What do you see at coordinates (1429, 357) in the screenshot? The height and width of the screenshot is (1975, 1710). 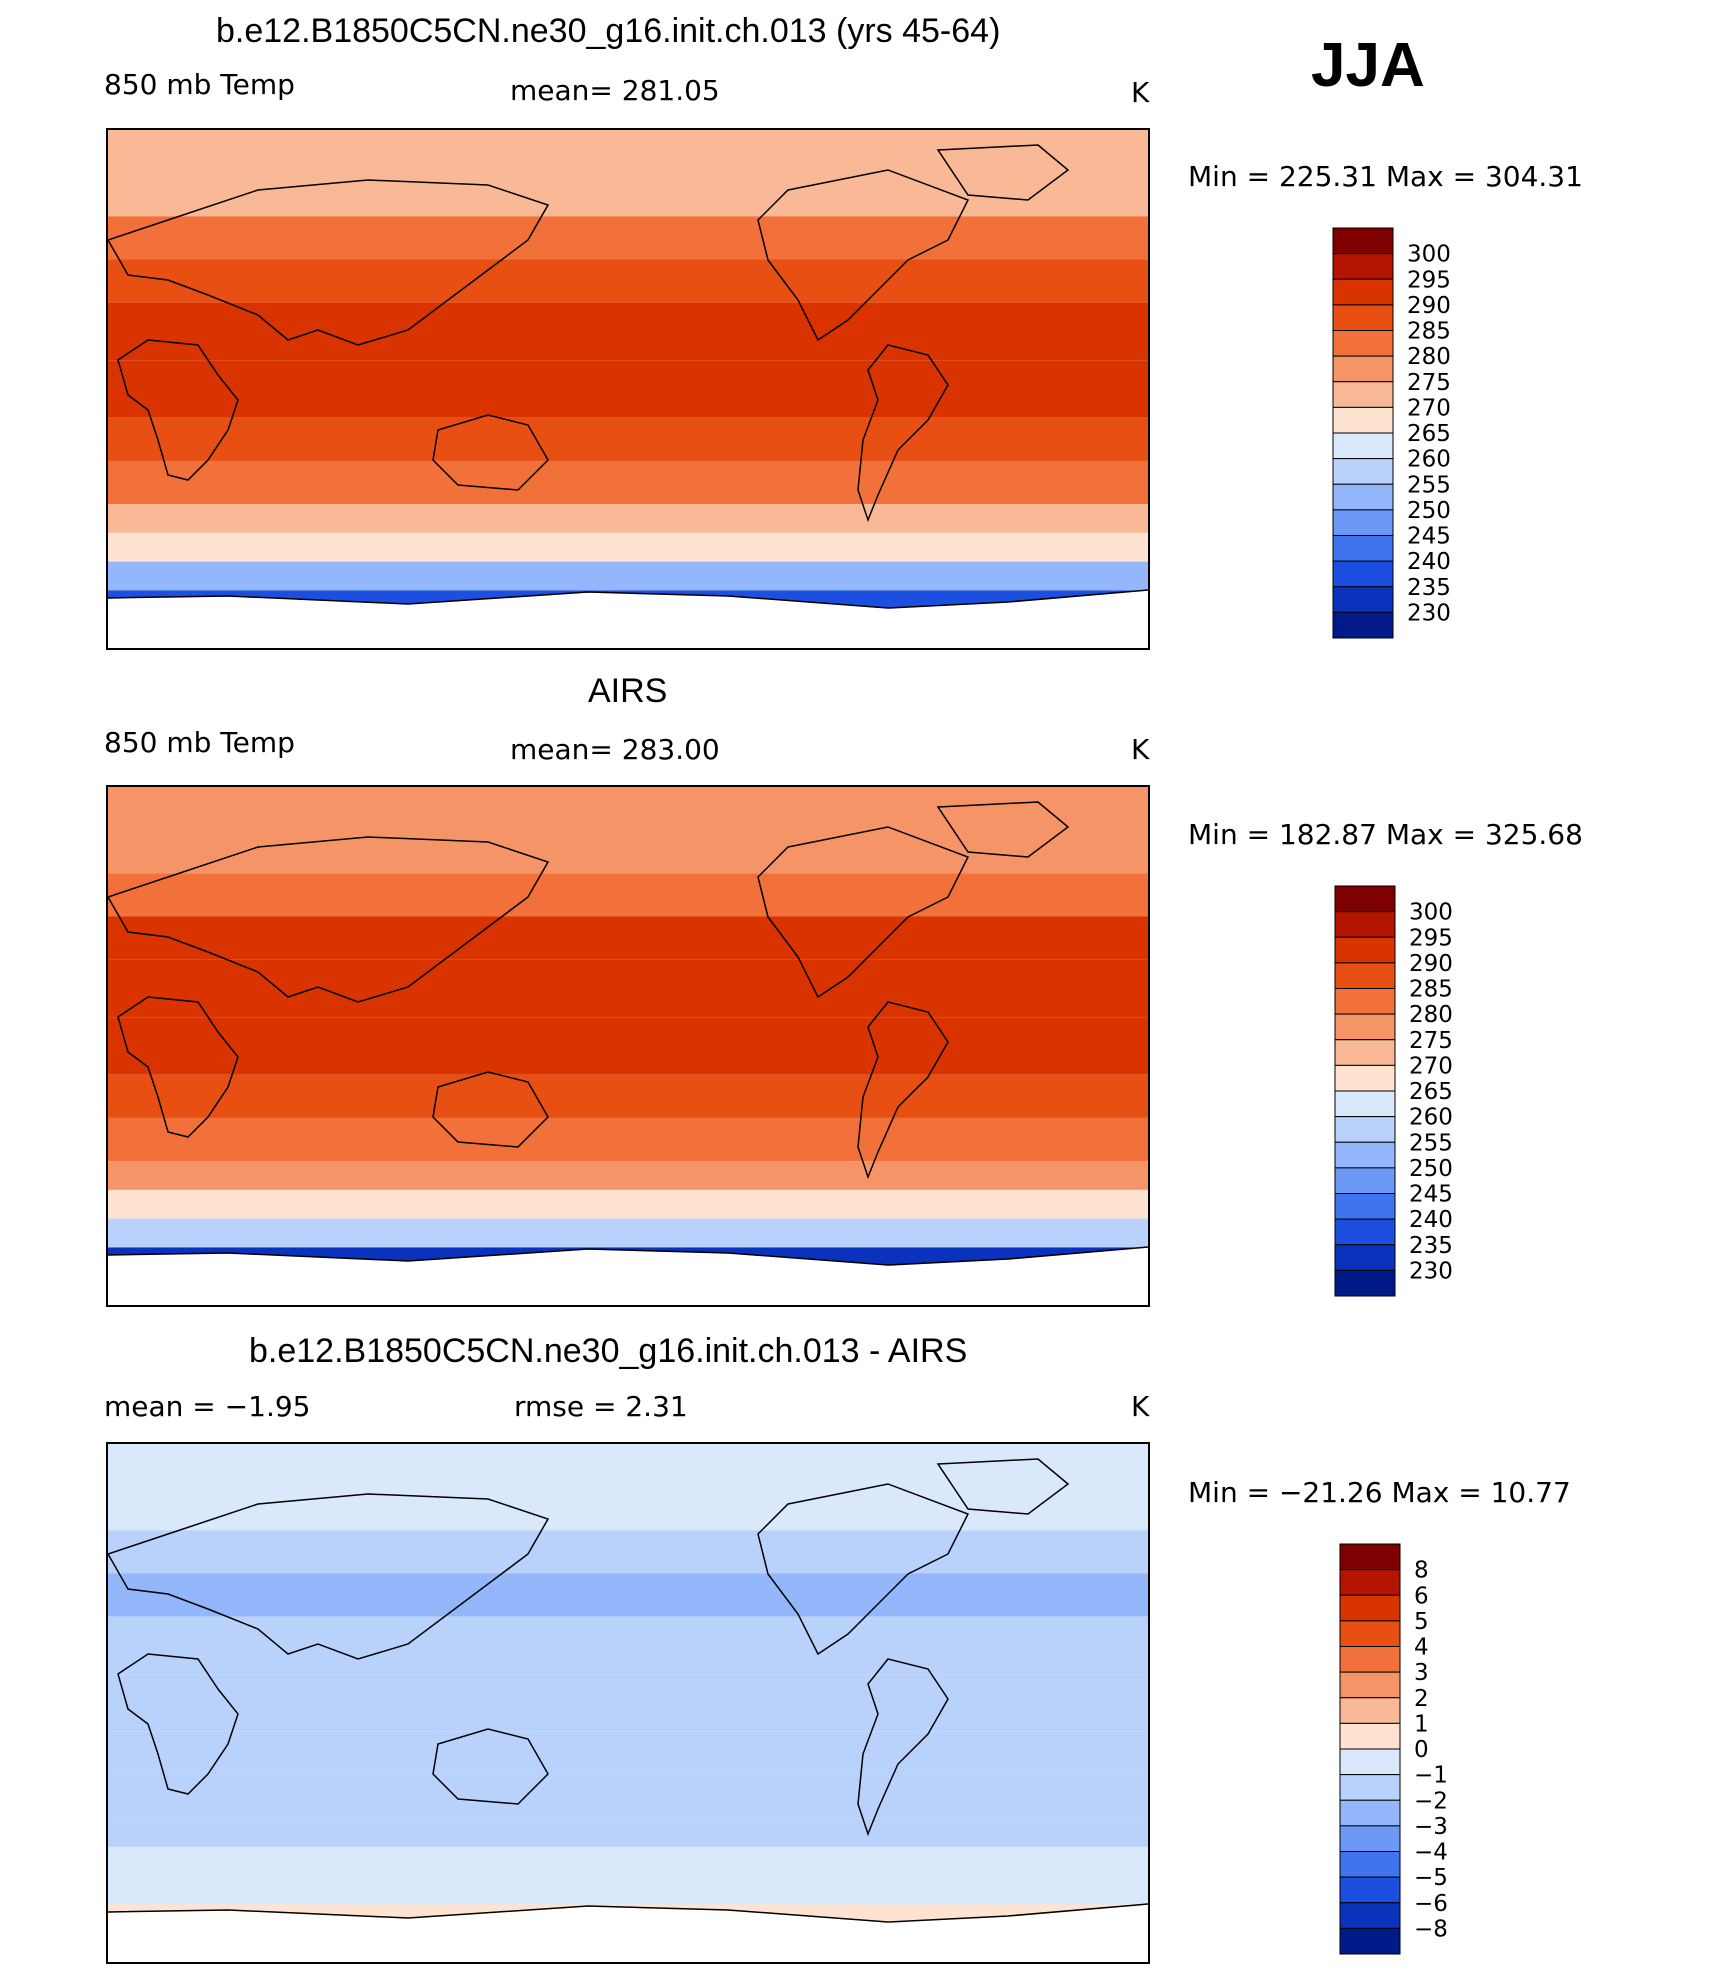 I see `colorbar-label: 280` at bounding box center [1429, 357].